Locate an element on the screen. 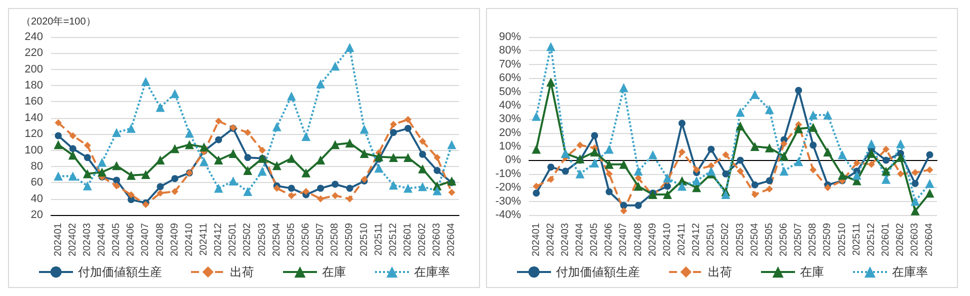 This screenshot has height=296, width=970. x-tick-label: 202506 is located at coordinates (306, 239).